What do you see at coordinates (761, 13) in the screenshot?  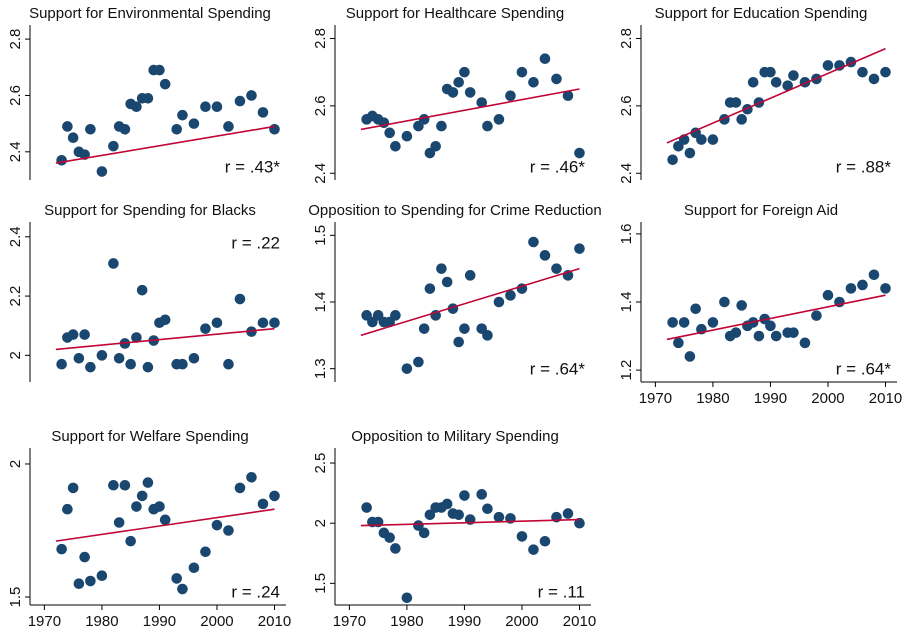 I see `panel-title: Support for Education Spending` at bounding box center [761, 13].